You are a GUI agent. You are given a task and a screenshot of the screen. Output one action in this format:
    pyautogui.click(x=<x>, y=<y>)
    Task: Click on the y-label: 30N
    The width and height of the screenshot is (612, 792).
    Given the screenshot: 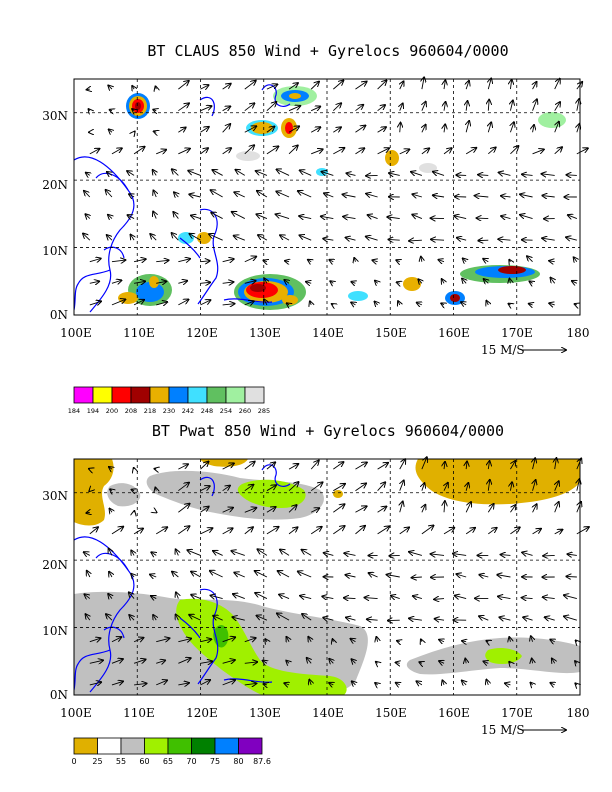 What is the action you would take?
    pyautogui.click(x=55, y=496)
    